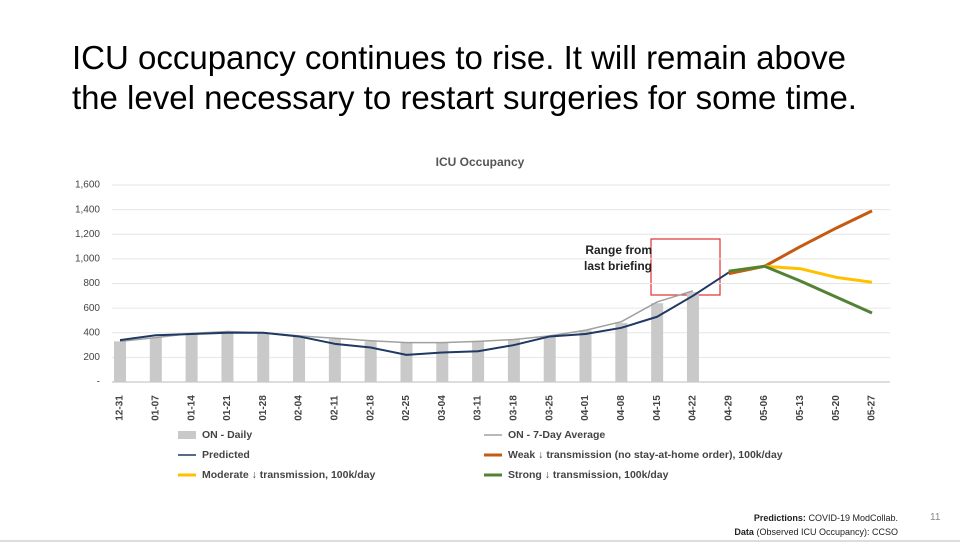  Describe the element at coordinates (334, 407) in the screenshot. I see `x-tick-label: 02-11` at that location.